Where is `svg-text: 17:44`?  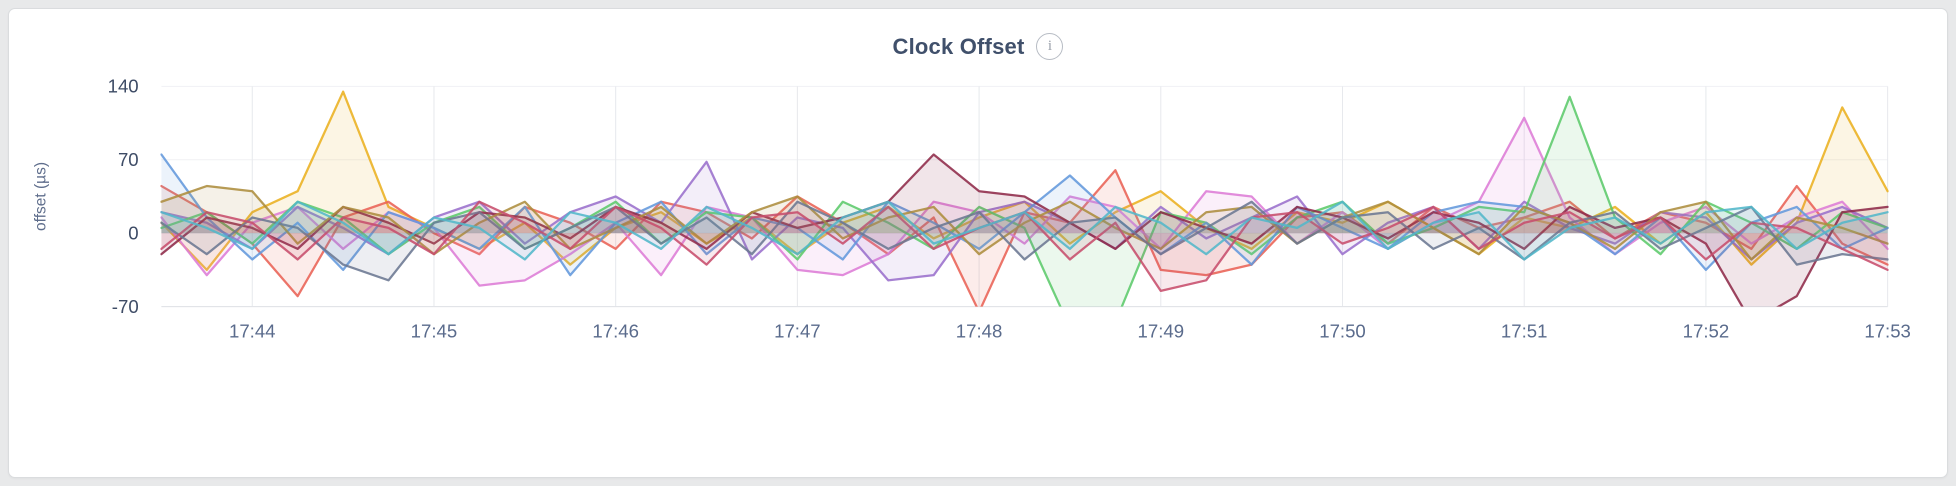 svg-text: 17:44 is located at coordinates (252, 331).